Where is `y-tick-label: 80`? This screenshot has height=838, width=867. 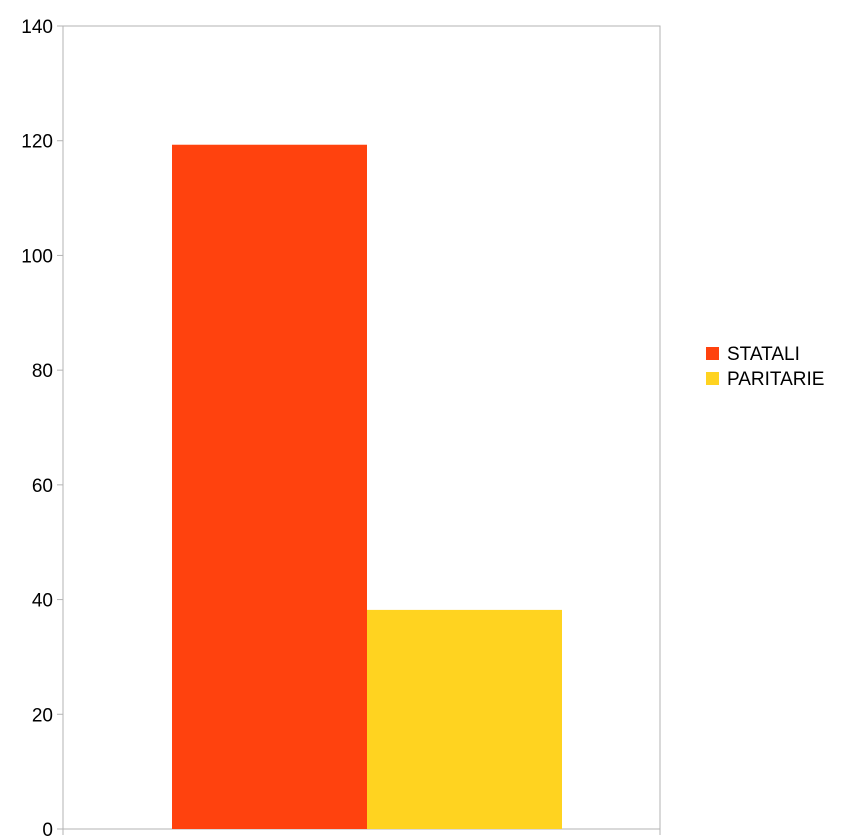
y-tick-label: 80 is located at coordinates (42, 371).